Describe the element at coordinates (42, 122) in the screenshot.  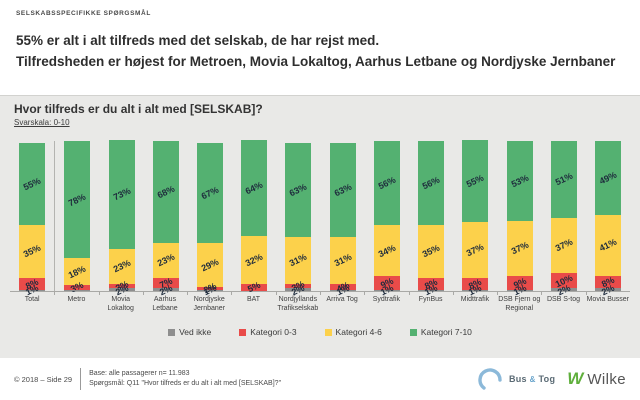
I see `chart-subtitle: Svarskala: 0-10` at that location.